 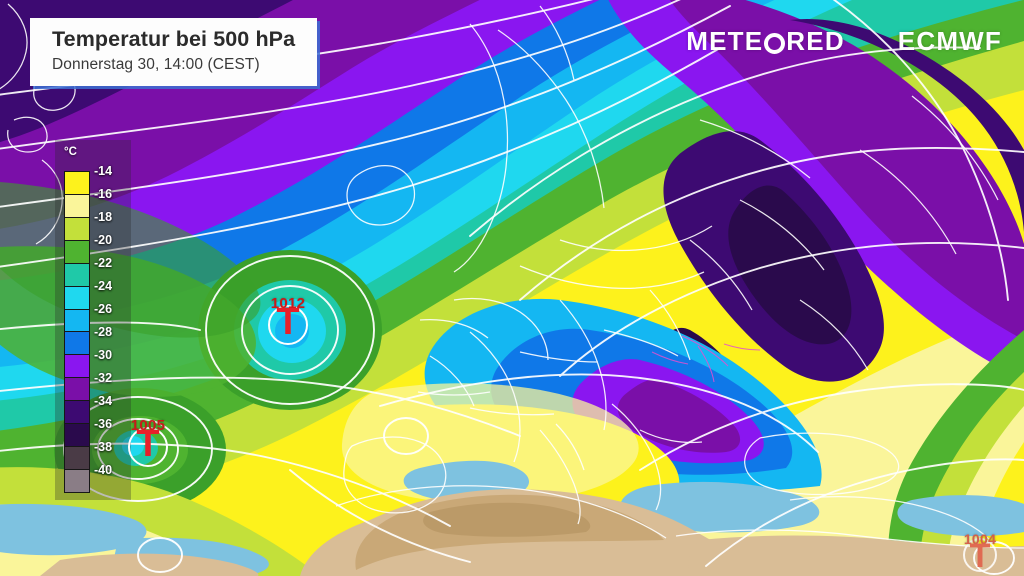 I want to click on low-pressure-marker: 1012 T, so click(x=288, y=325).